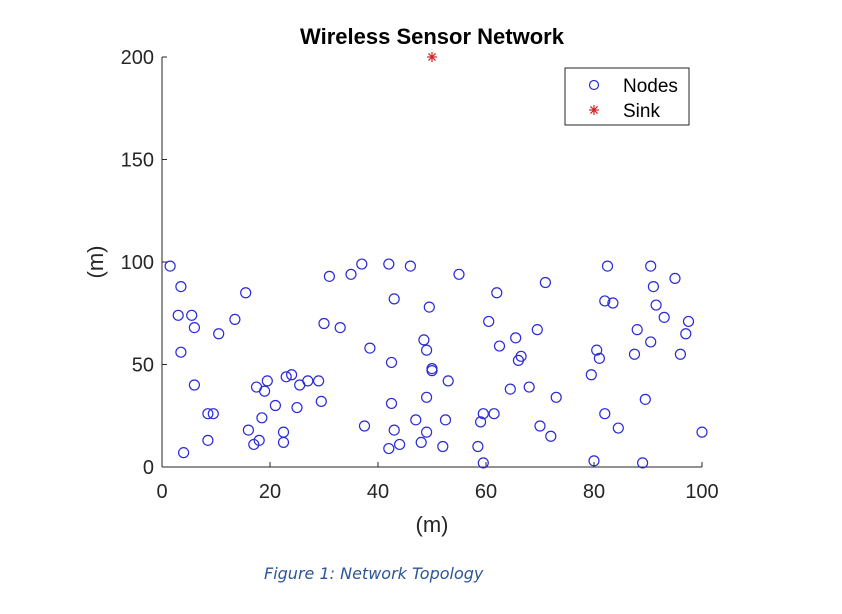 This screenshot has height=614, width=842. Describe the element at coordinates (641, 111) in the screenshot. I see `legend-sink-label: Sink` at that location.